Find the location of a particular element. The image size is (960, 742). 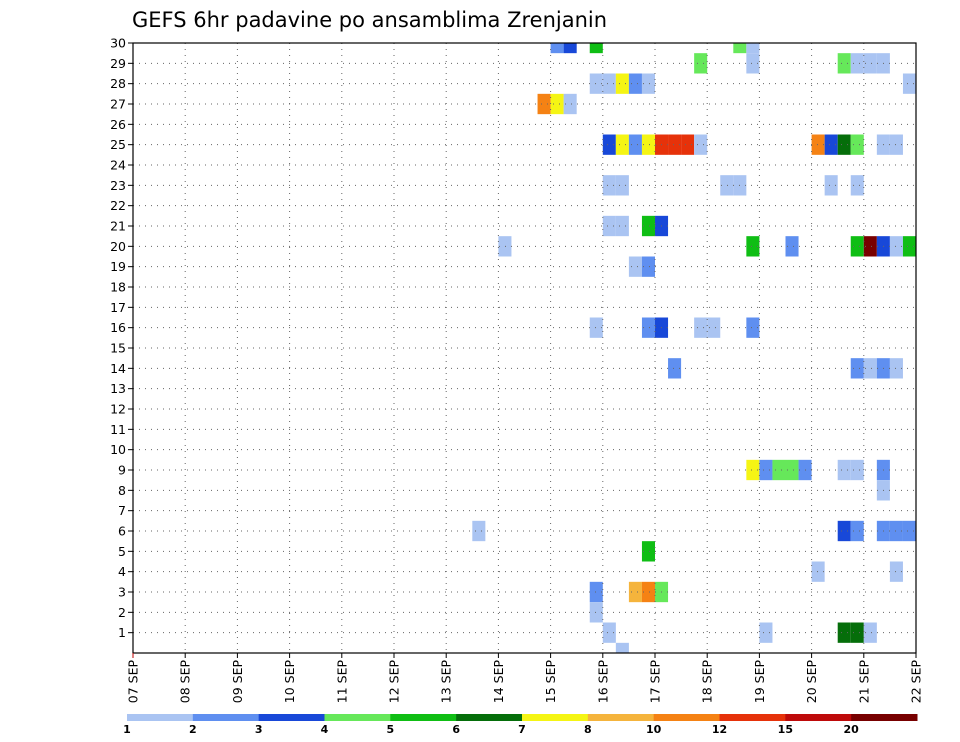

colorbar-label: 12 is located at coordinates (719, 729).